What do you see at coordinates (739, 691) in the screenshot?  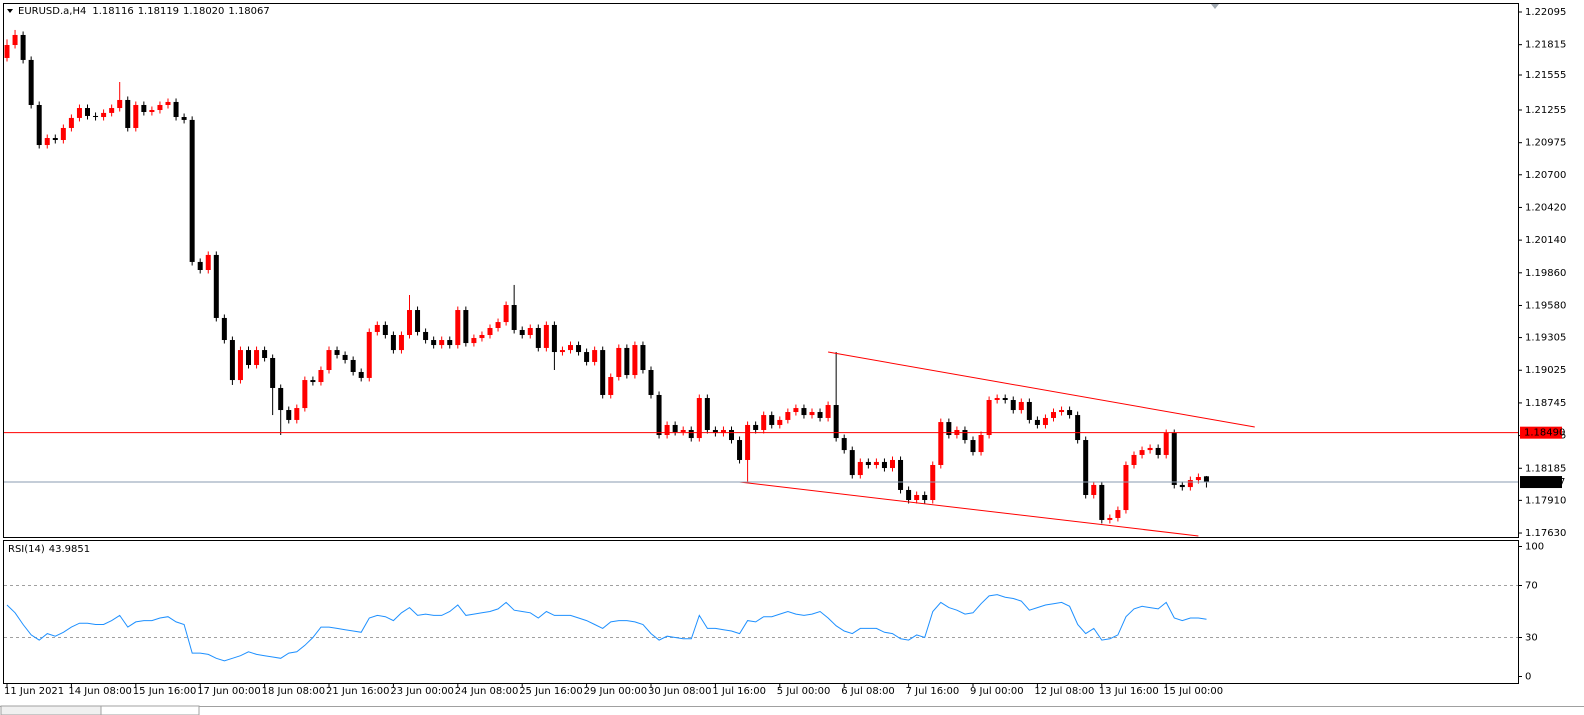 I see `x-tick-label: 1 Jul 16:00` at bounding box center [739, 691].